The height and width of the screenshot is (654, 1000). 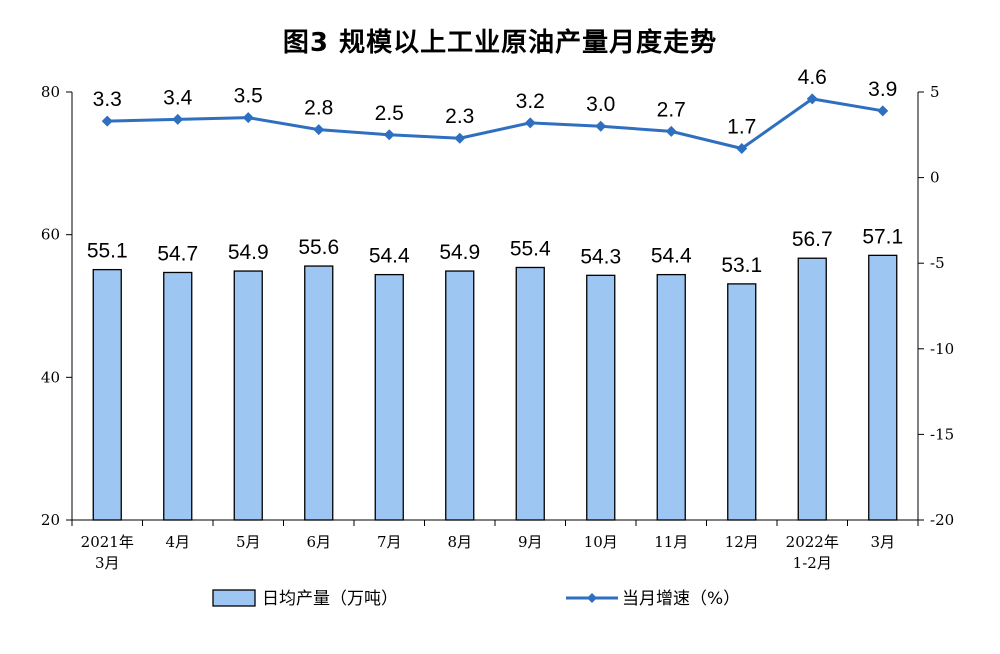 I want to click on x-tick-label: 2021年, so click(x=107, y=542).